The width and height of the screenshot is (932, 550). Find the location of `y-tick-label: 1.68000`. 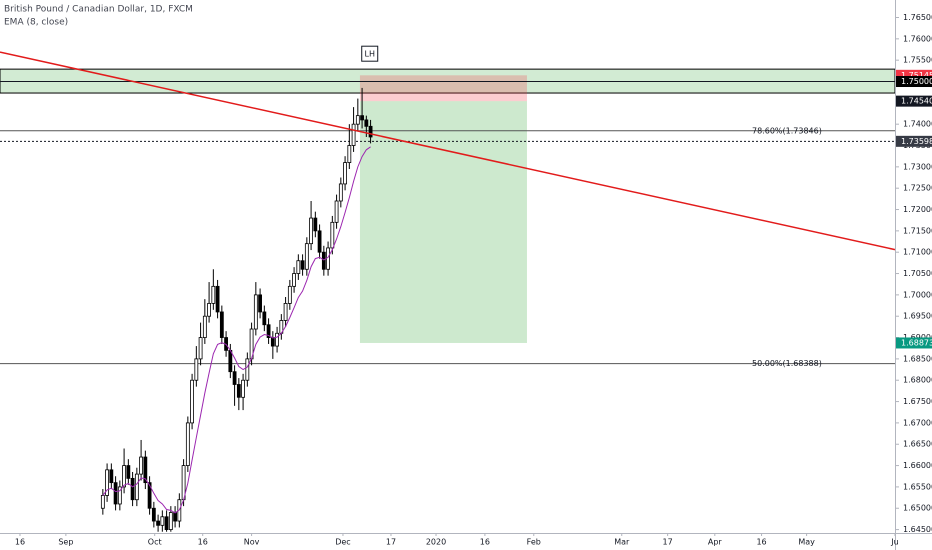

y-tick-label: 1.68000 is located at coordinates (917, 380).